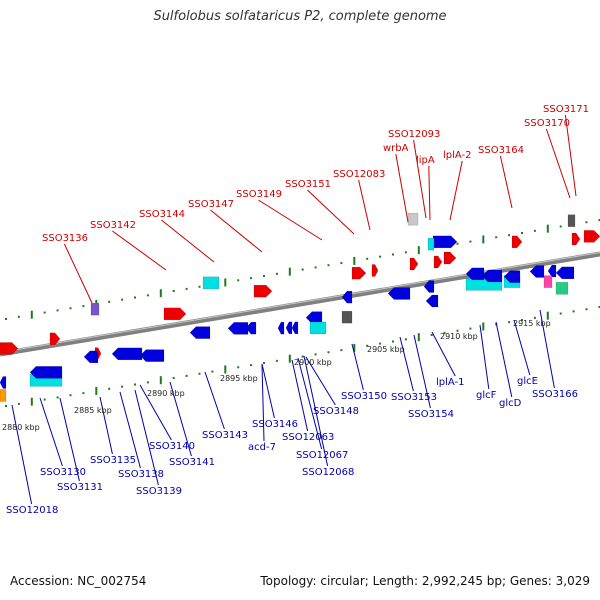  What do you see at coordinates (555, 394) in the screenshot?
I see `reverse-gene-label: SSO3166` at bounding box center [555, 394].